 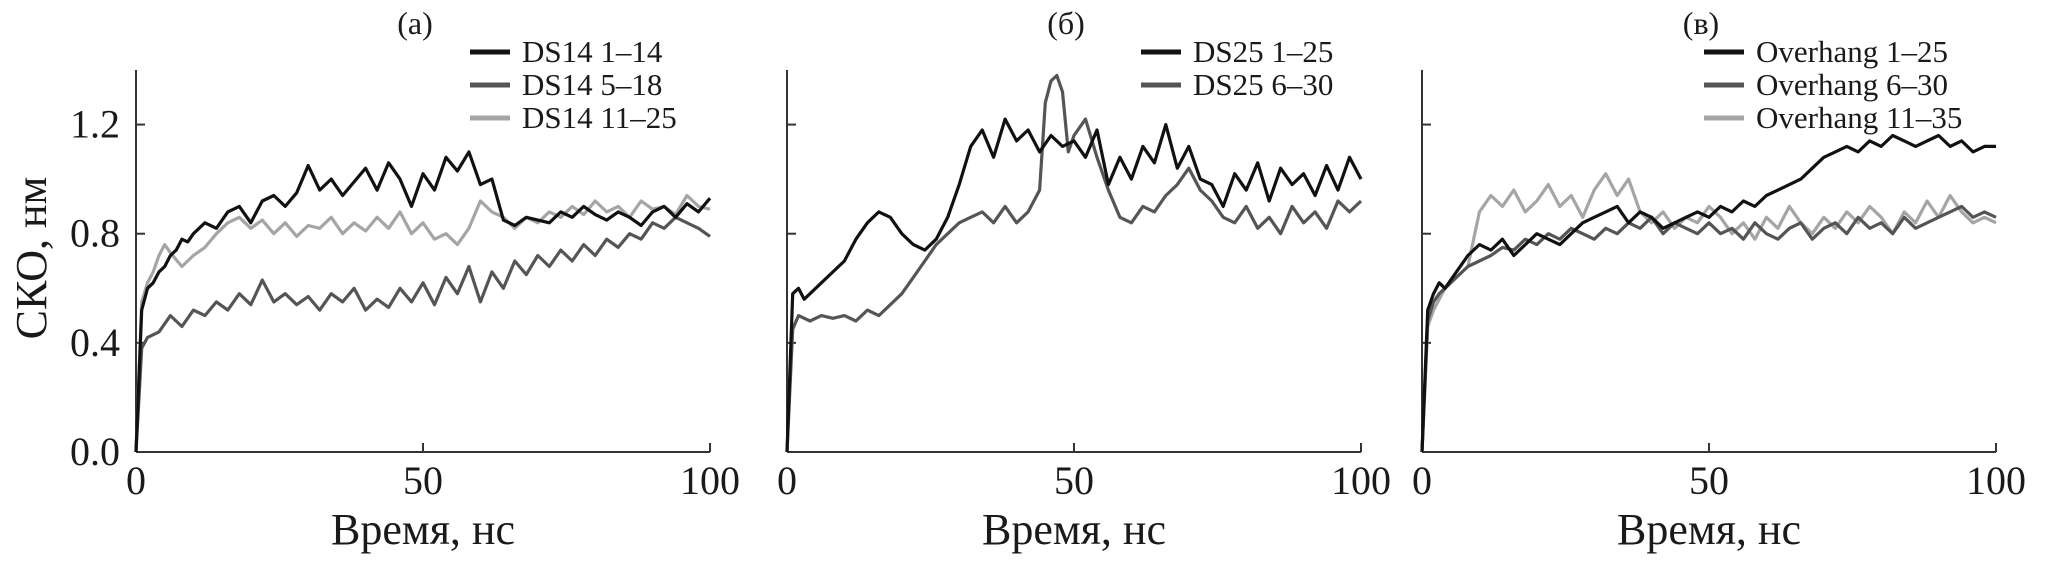 What do you see at coordinates (1263, 51) in the screenshot?
I see `legend-label: DS25 1–25` at bounding box center [1263, 51].